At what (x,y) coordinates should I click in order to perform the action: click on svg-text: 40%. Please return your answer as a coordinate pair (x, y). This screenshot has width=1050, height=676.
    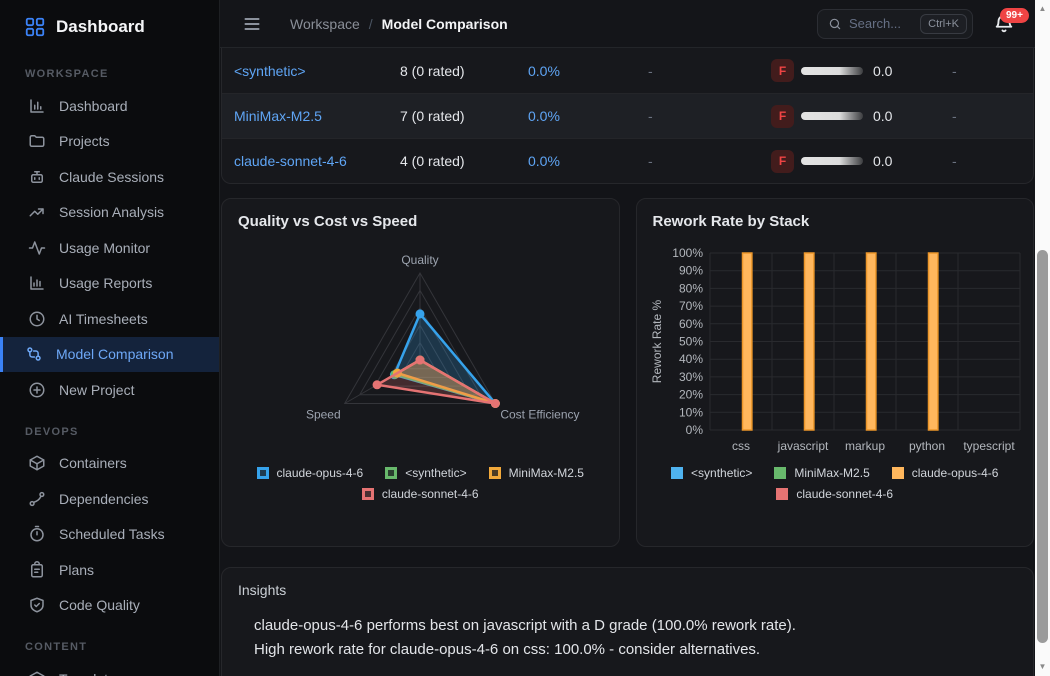
    Looking at the image, I should click on (690, 359).